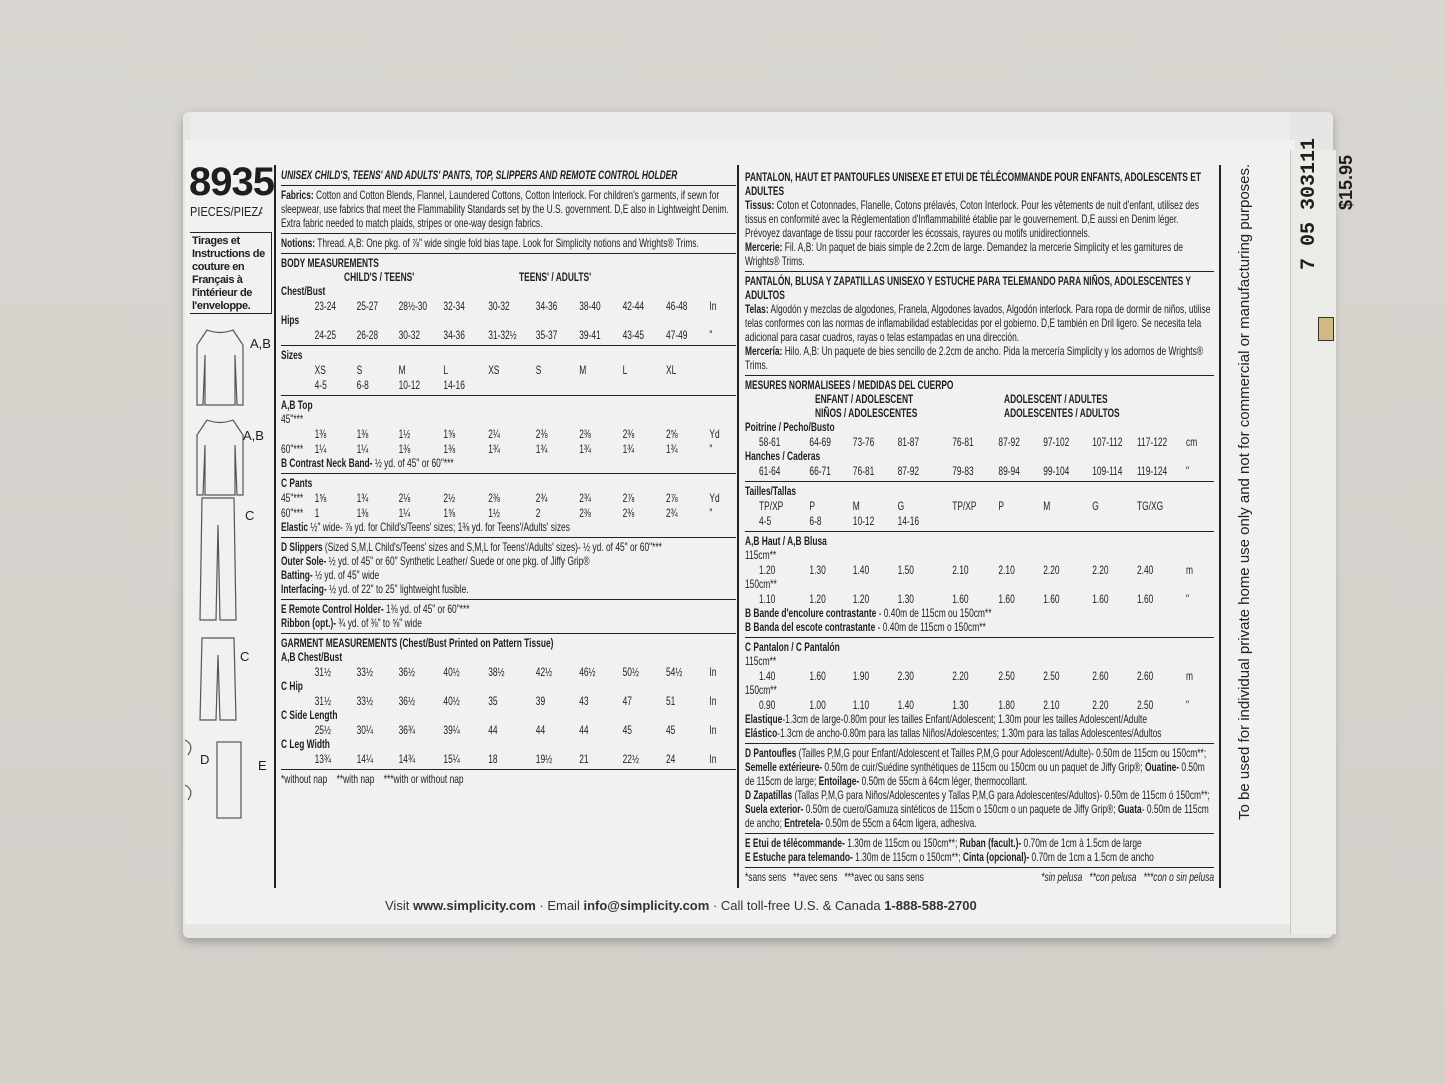 Image resolution: width=1445 pixels, height=1084 pixels. I want to click on call-label: · Call toll-free U.S. & Canada, so click(796, 905).